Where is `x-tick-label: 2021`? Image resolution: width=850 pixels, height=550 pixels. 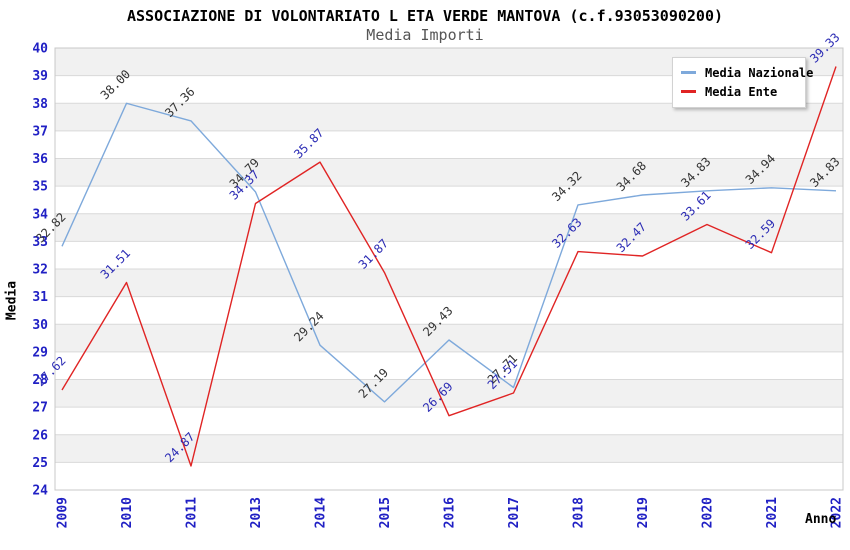 x-tick-label: 2021 is located at coordinates (772, 512).